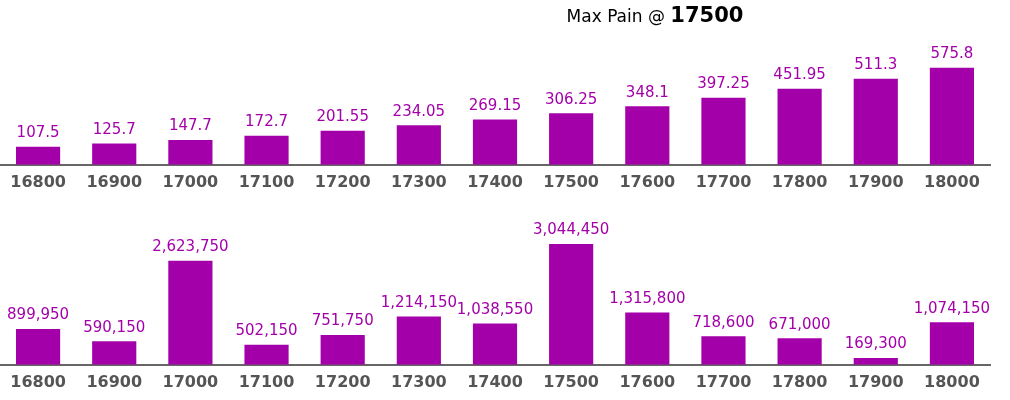  I want to click on data-label: 125.7, so click(114, 129).